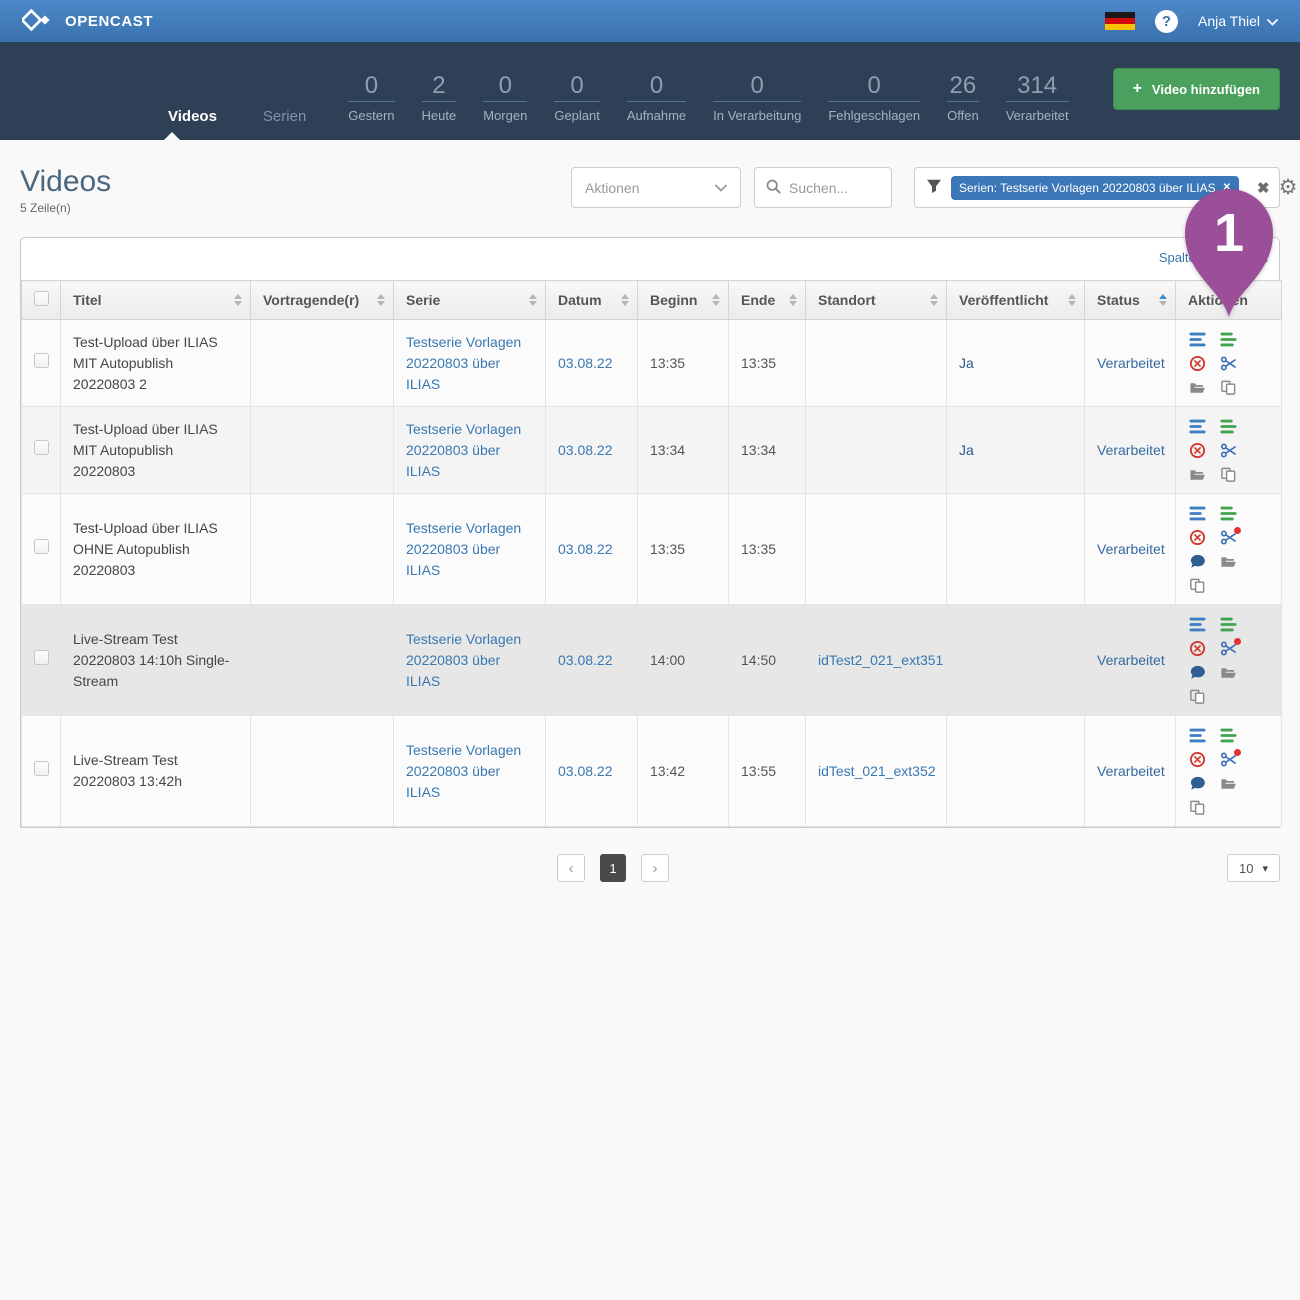 The height and width of the screenshot is (1300, 1300). I want to click on edit-columns-link: Spalten bearbeiten, so click(1213, 257).